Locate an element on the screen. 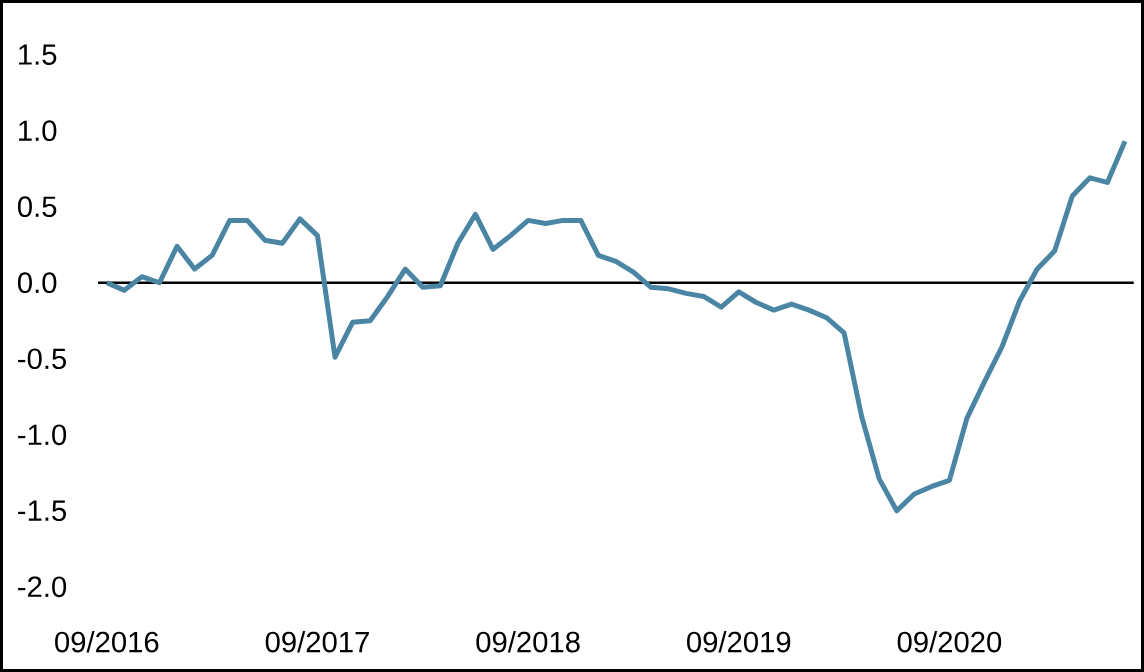  y-tick-label: -1.0 is located at coordinates (42, 435).